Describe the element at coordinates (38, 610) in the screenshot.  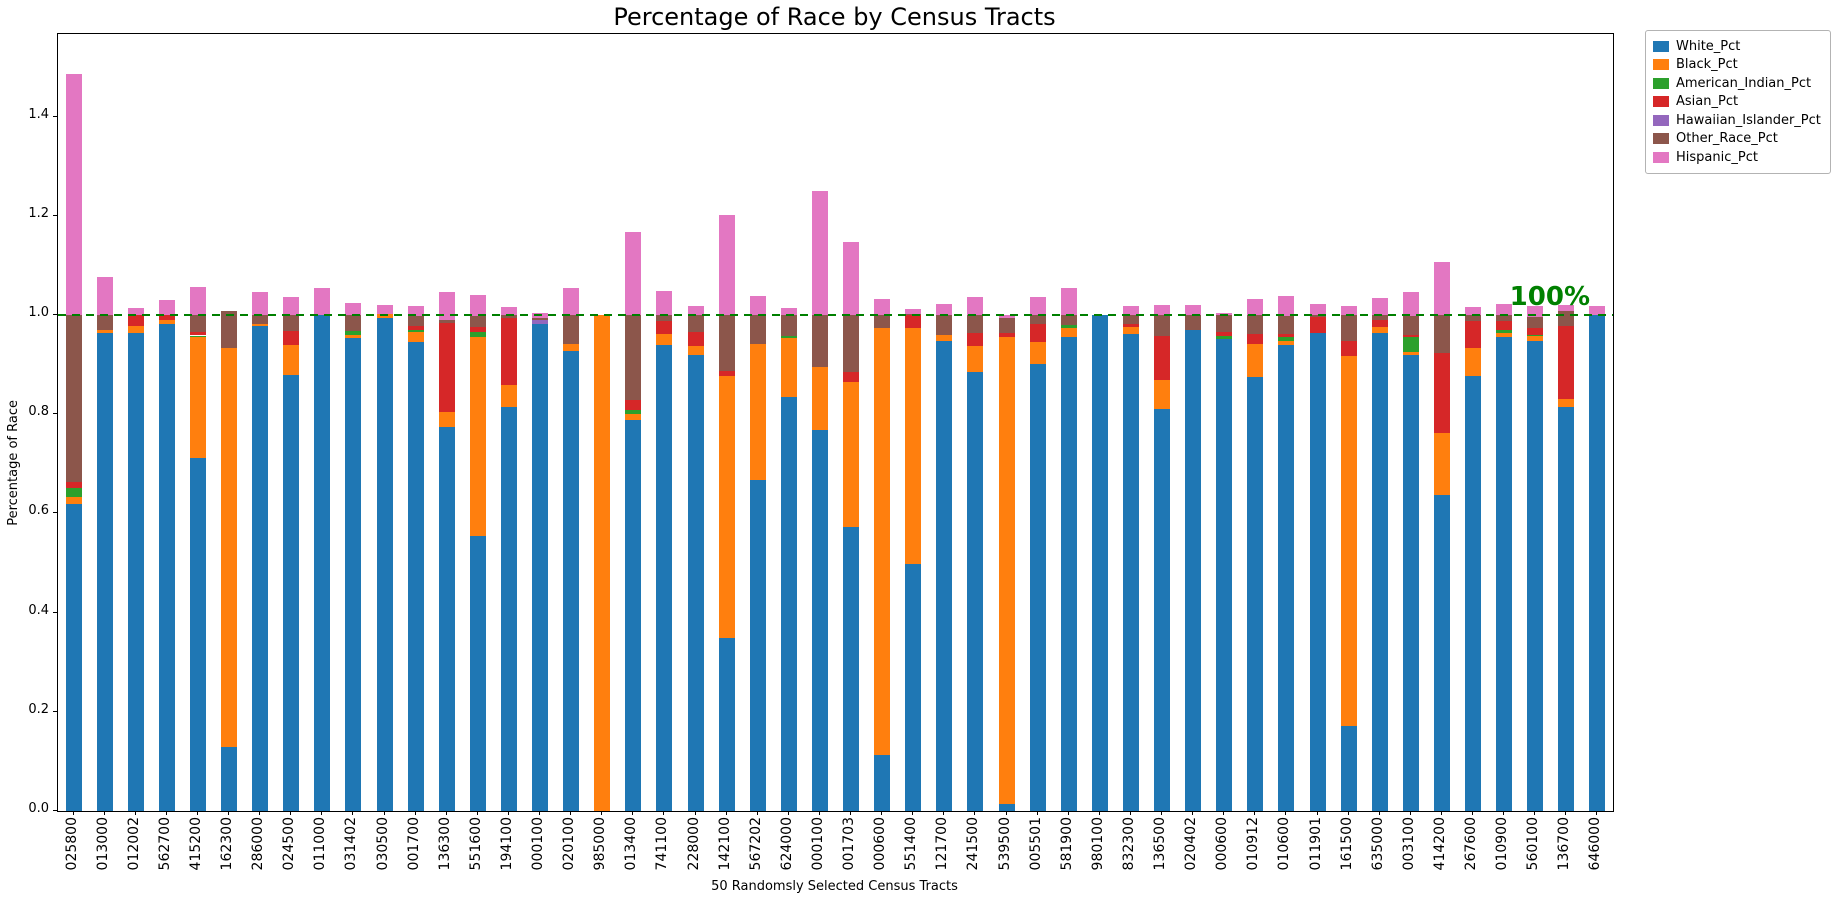
I see `y-tick-label: 0.4` at that location.